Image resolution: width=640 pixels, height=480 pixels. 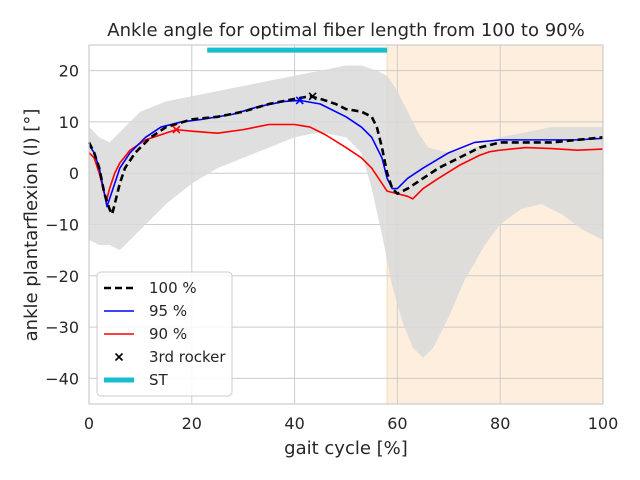 I want to click on series-line-90pct, so click(x=346, y=161).